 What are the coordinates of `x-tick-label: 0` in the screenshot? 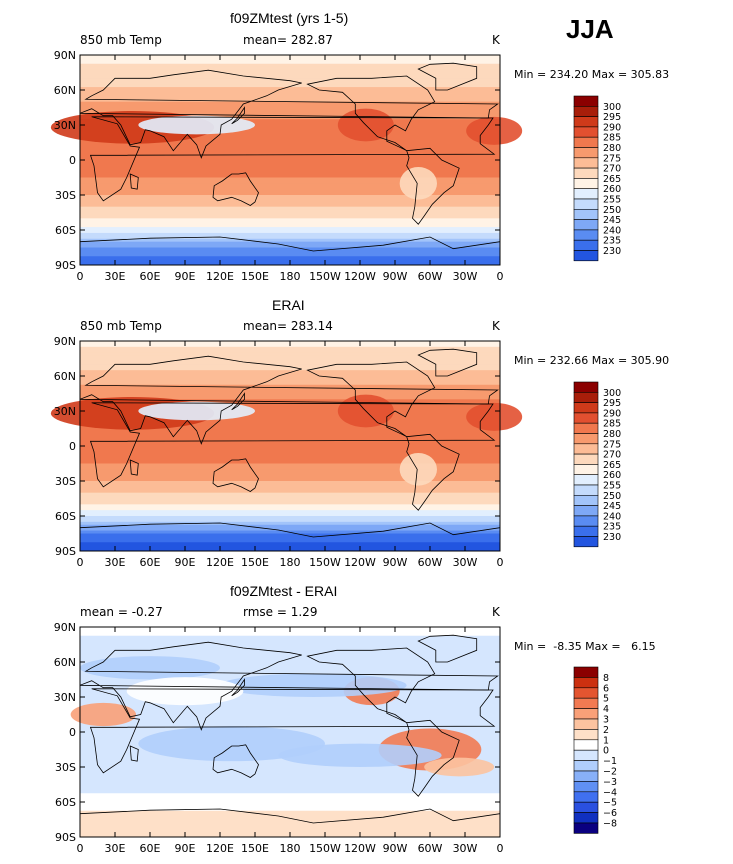 It's located at (500, 848).